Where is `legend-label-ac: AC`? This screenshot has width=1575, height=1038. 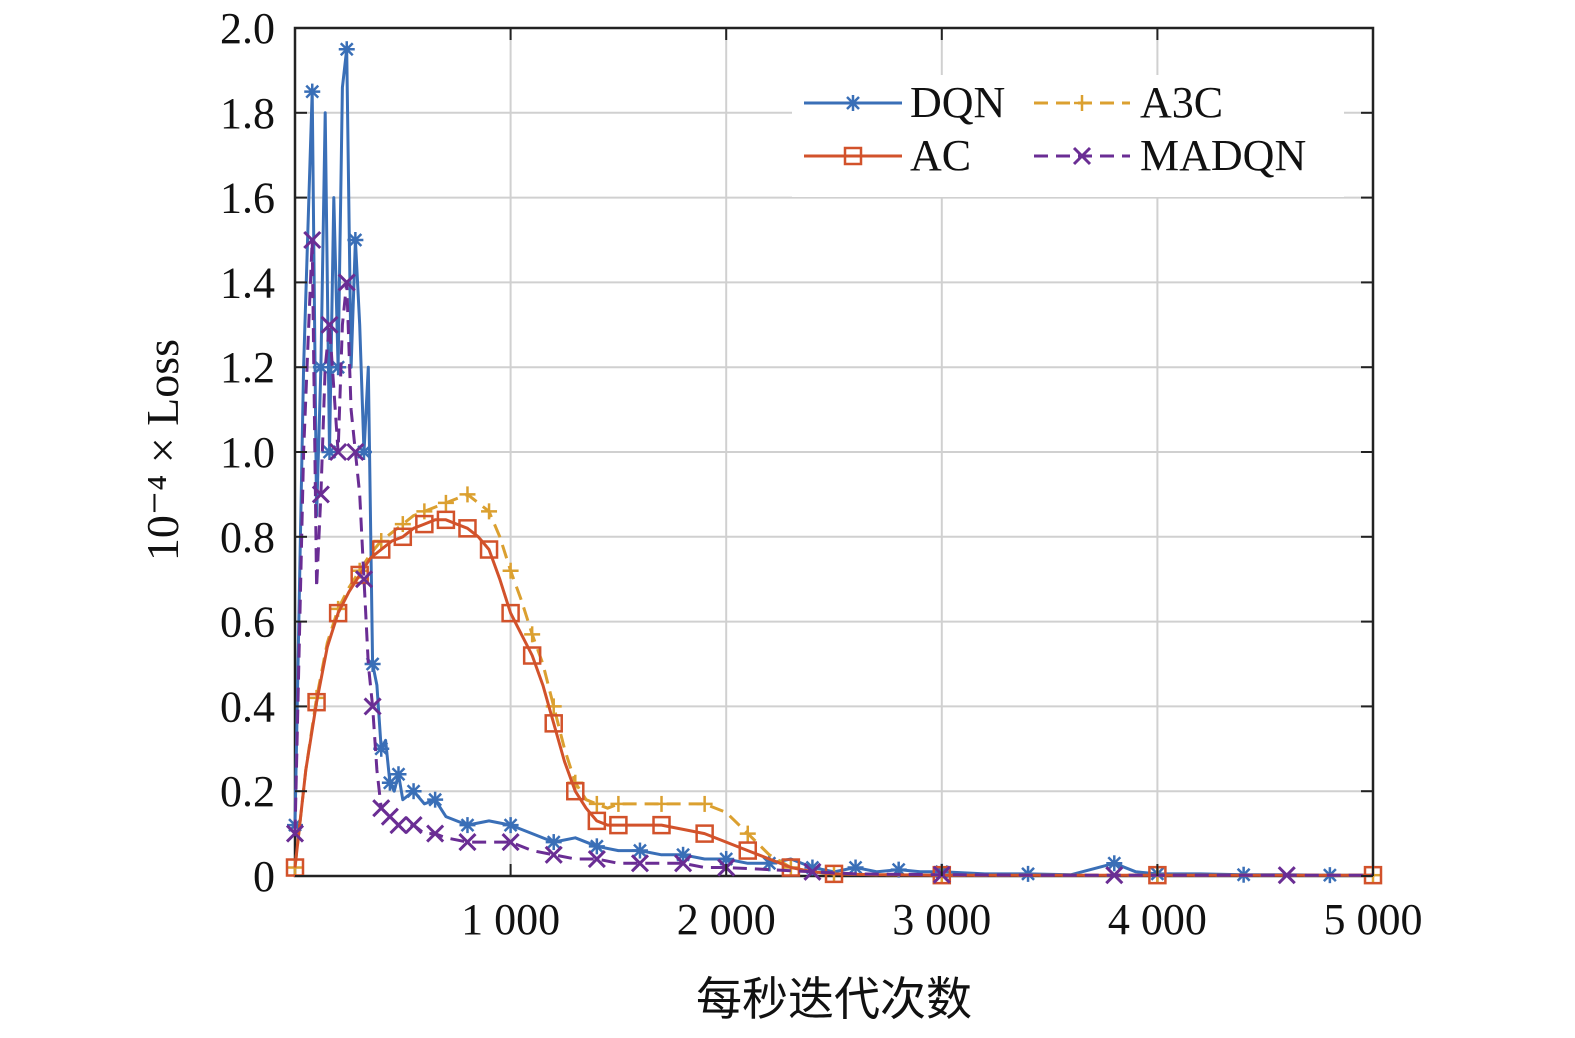
legend-label-ac: AC is located at coordinates (940, 155).